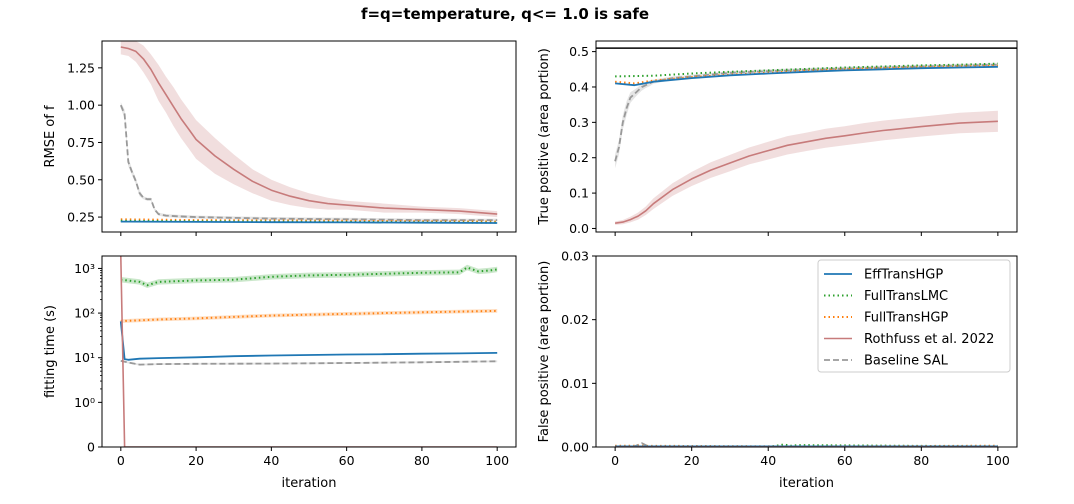 This screenshot has width=1074, height=504. Describe the element at coordinates (544, 137) in the screenshot. I see `y-axis-label-tp: True positive (area portion)` at that location.